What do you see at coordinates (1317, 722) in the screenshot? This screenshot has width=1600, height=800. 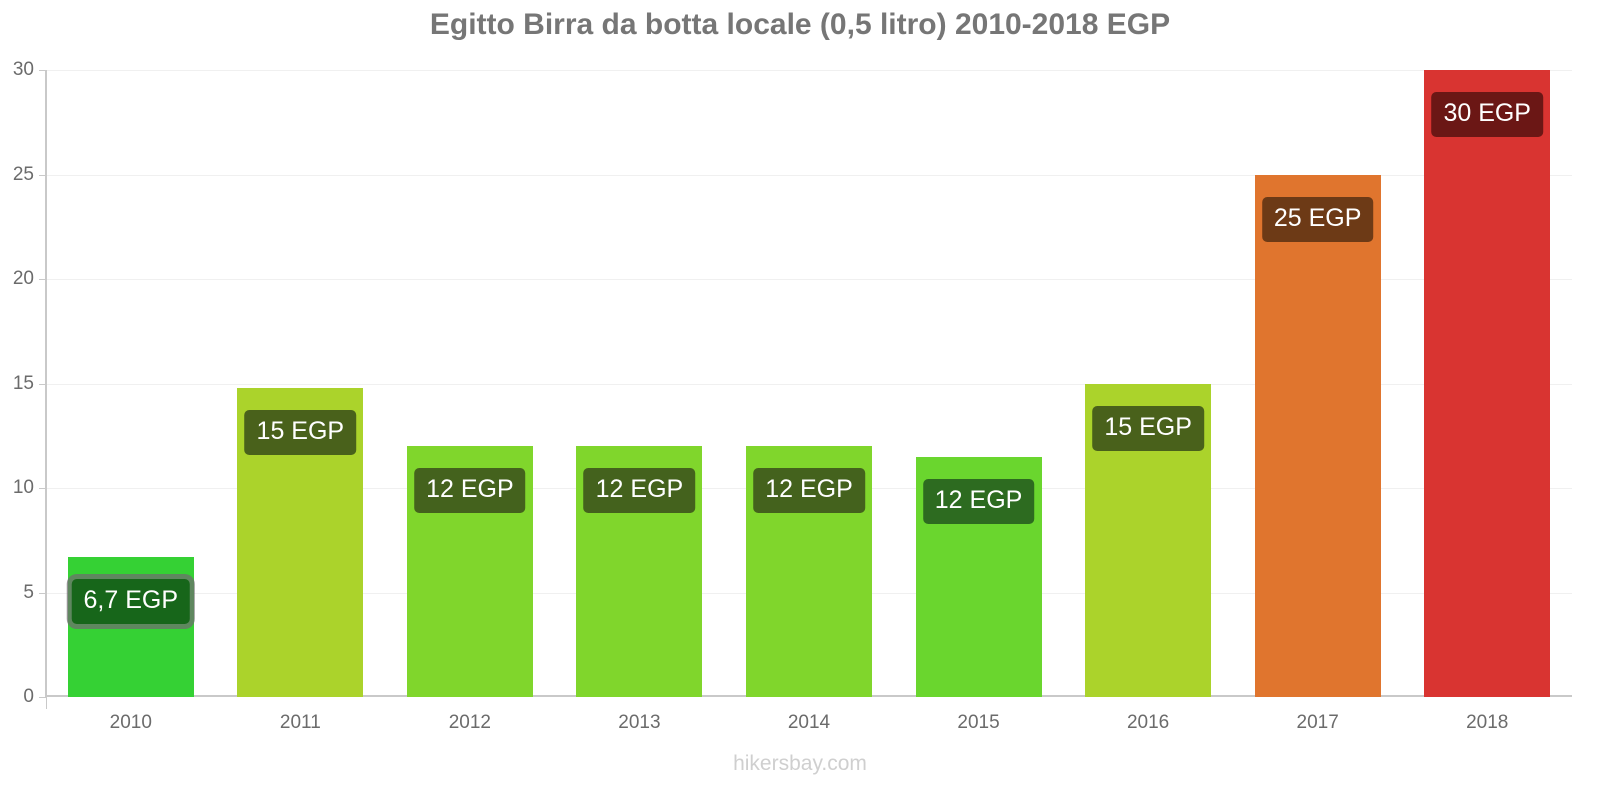 I see `x-axis-label-2017: 2017` at bounding box center [1317, 722].